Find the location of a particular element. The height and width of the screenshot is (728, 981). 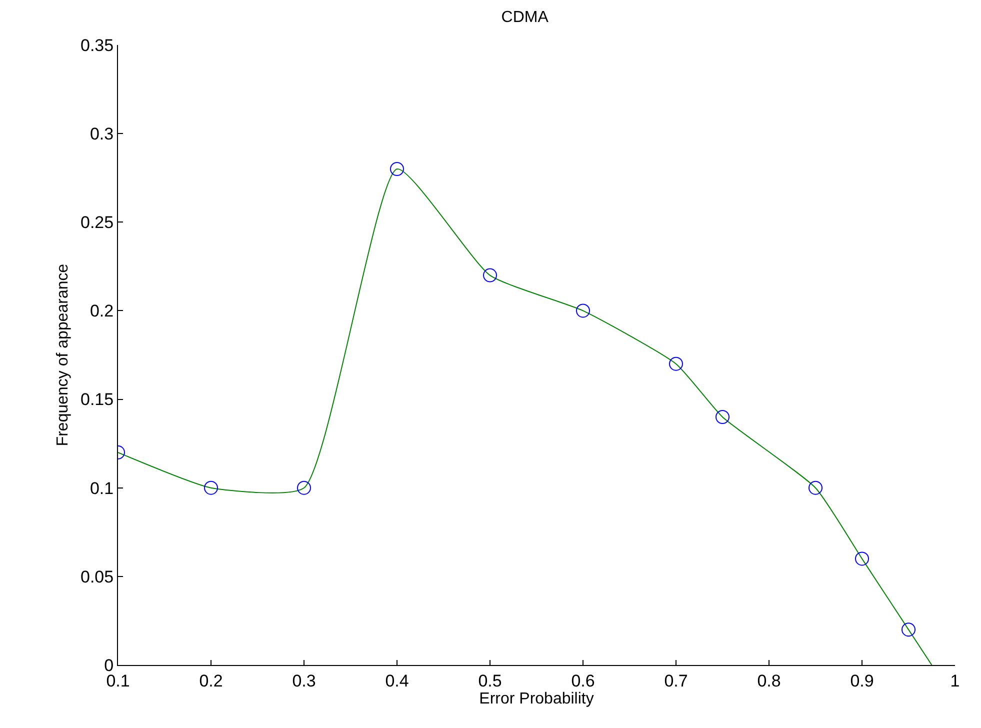

x-tick-label: 0.6 is located at coordinates (583, 680).